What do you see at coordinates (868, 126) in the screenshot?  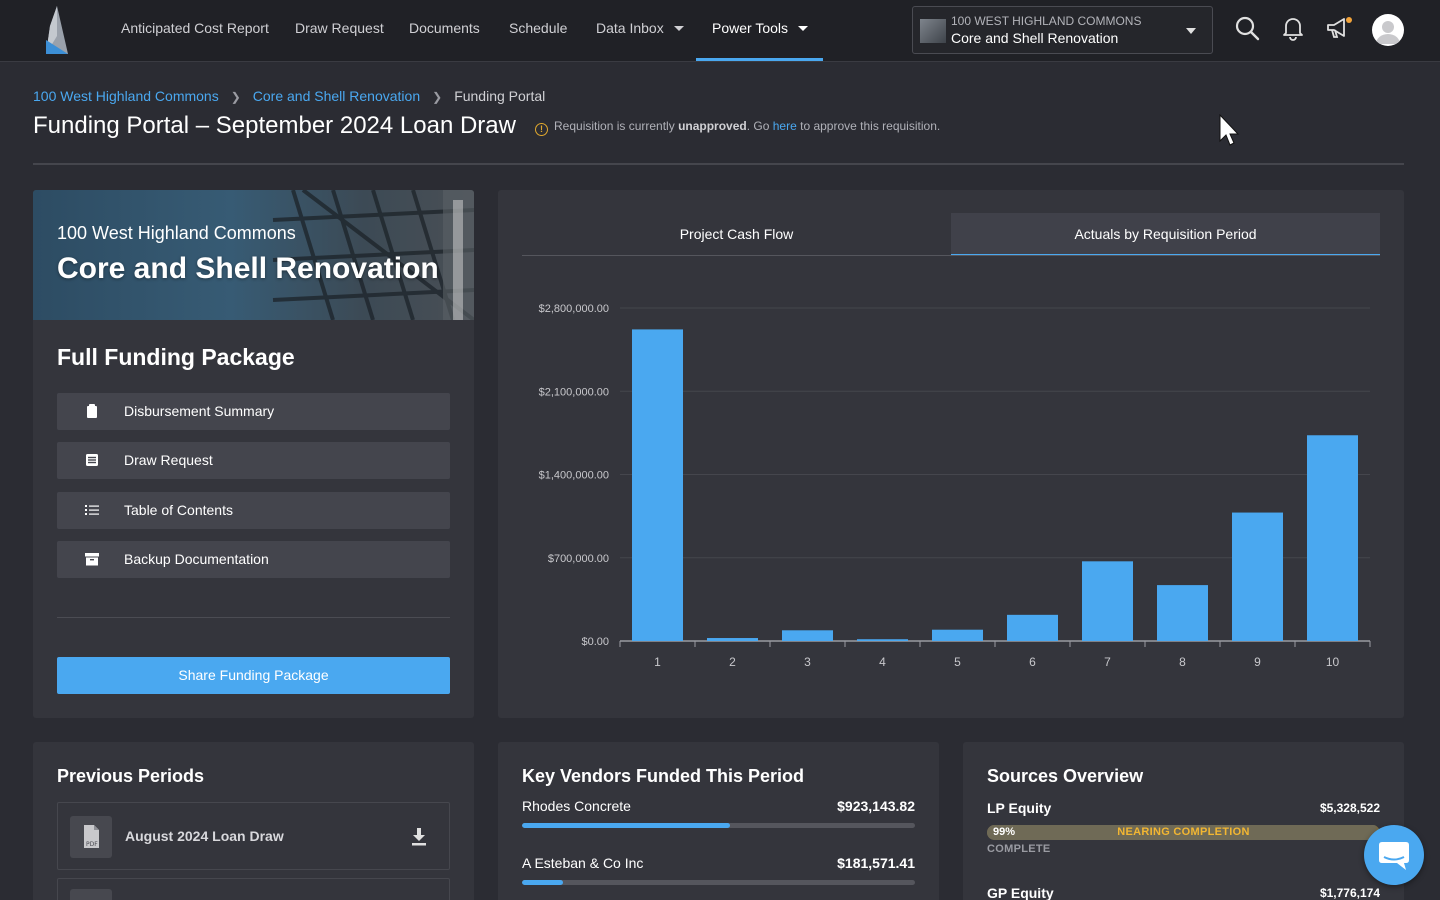 I see `warning-text-post: to approve this requisition.` at bounding box center [868, 126].